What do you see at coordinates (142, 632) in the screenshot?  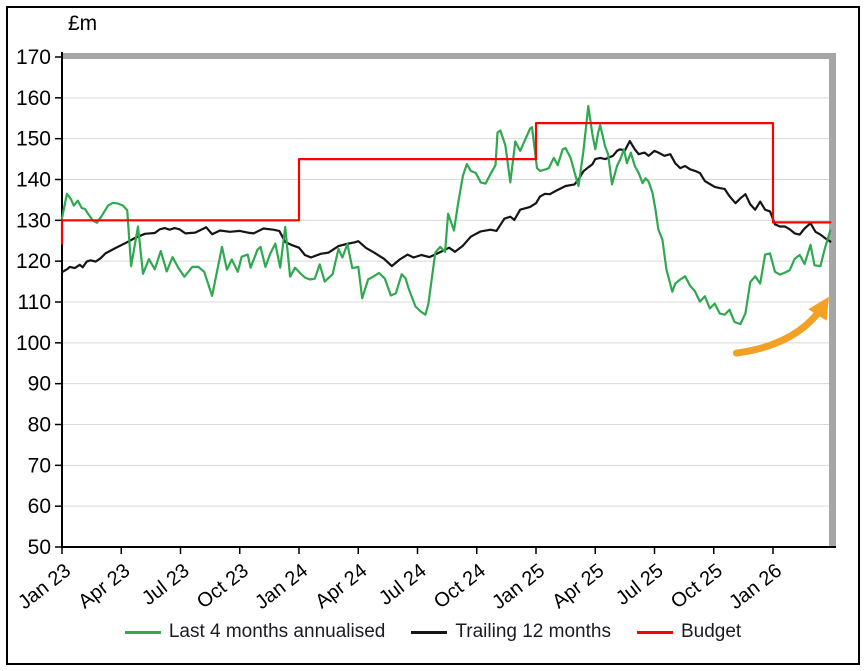 I see `legend-line-green-icon` at bounding box center [142, 632].